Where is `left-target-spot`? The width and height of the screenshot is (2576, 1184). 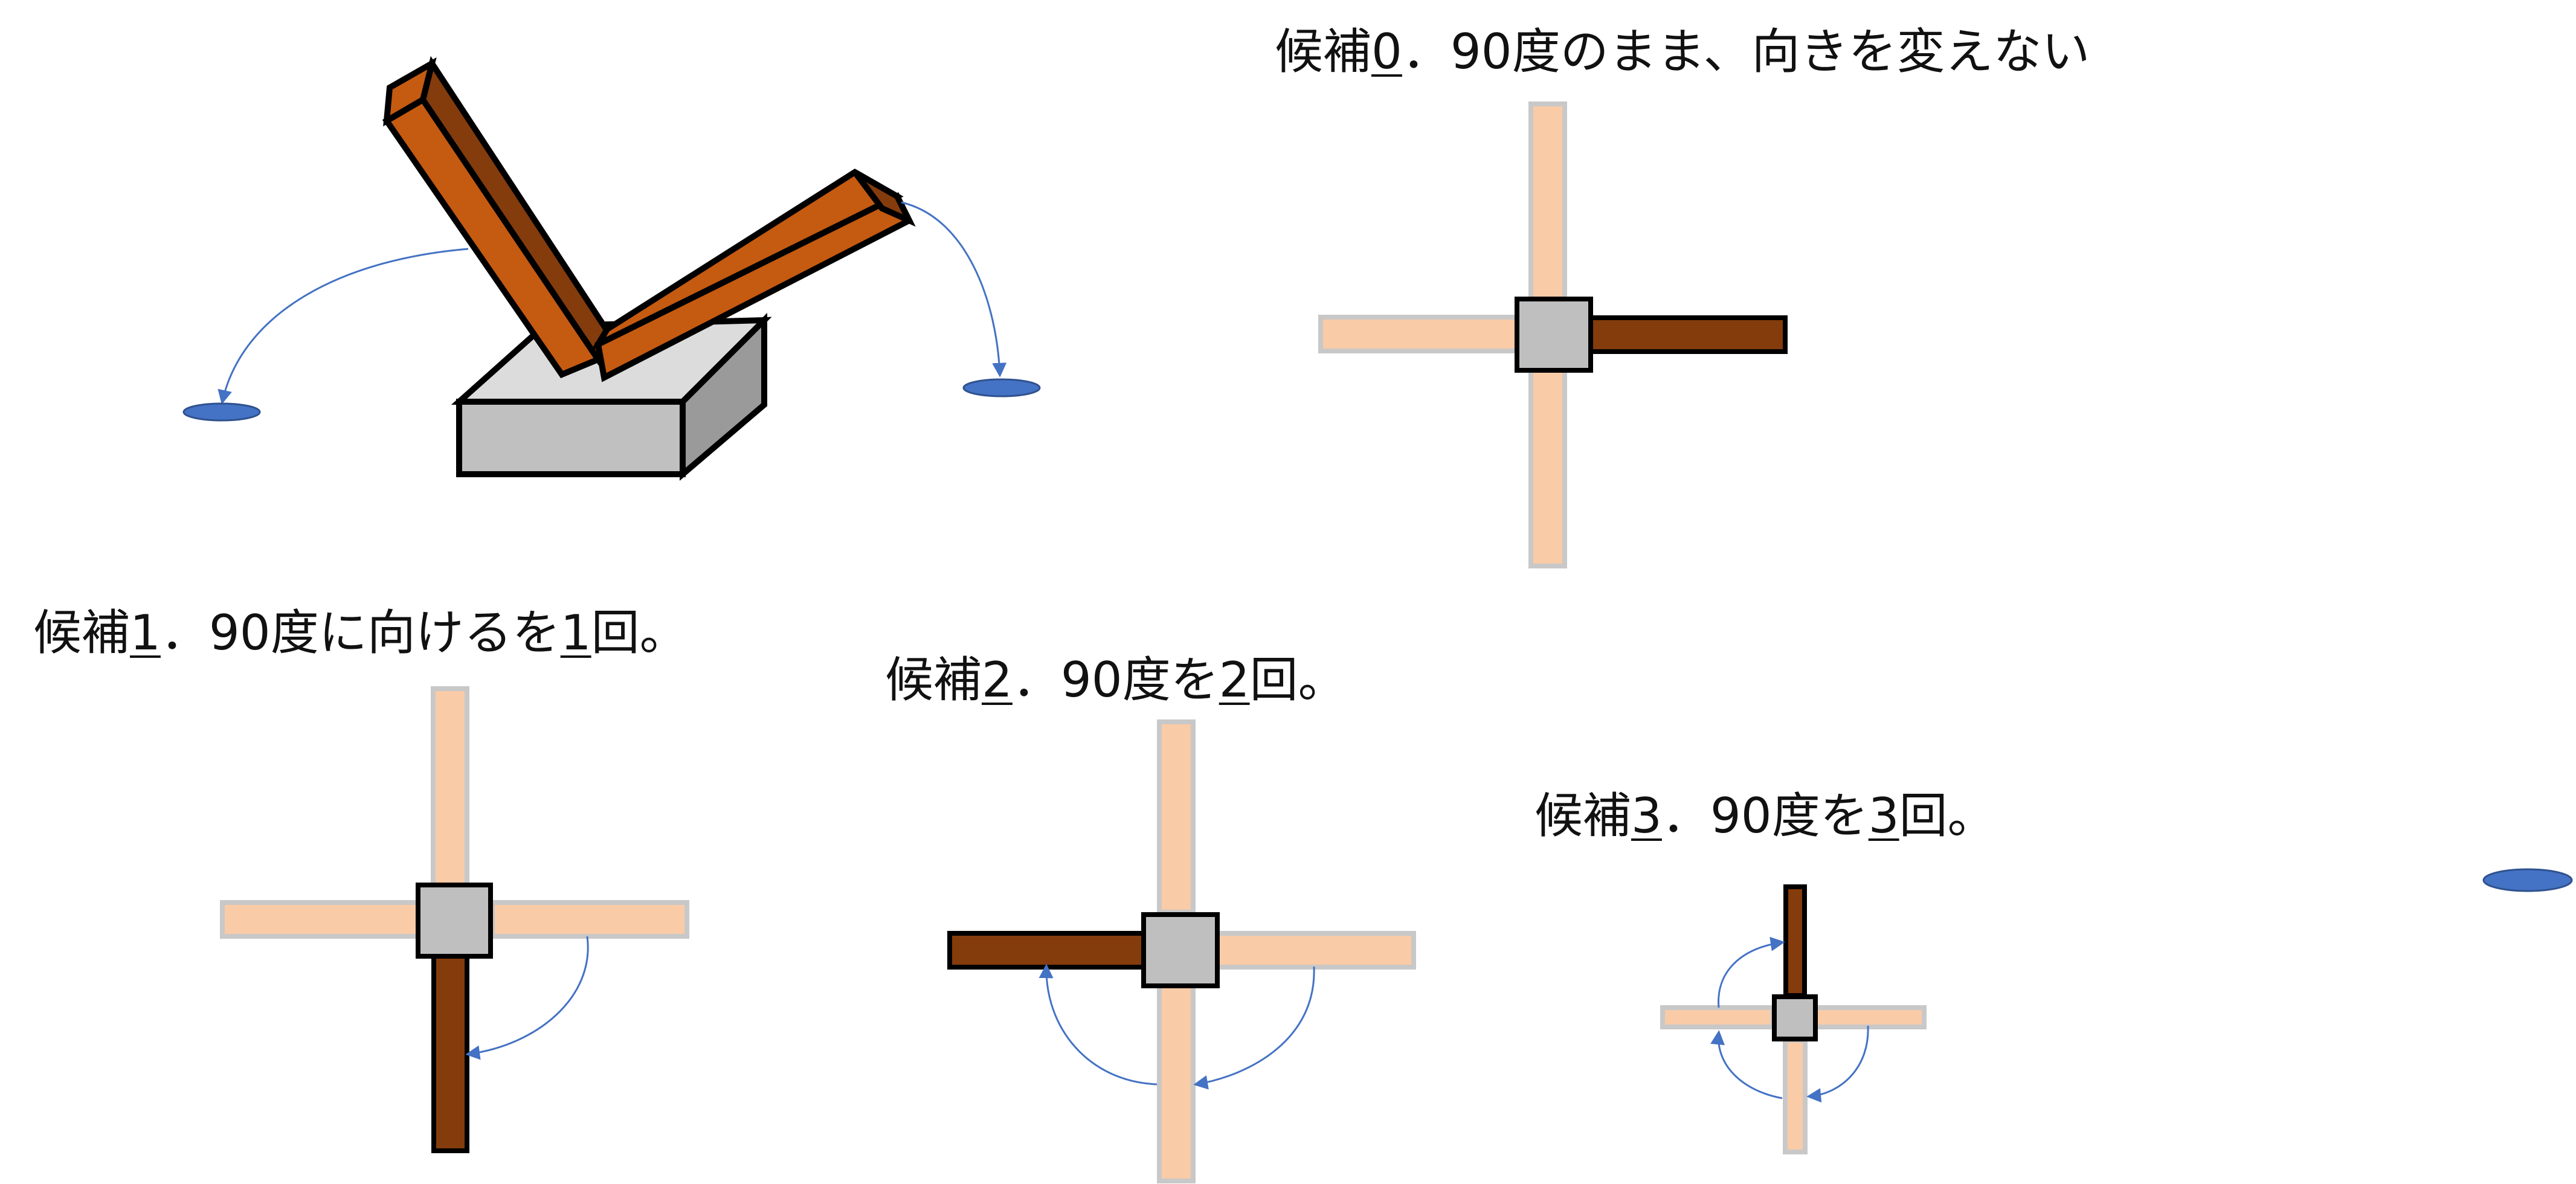
left-target-spot is located at coordinates (222, 412).